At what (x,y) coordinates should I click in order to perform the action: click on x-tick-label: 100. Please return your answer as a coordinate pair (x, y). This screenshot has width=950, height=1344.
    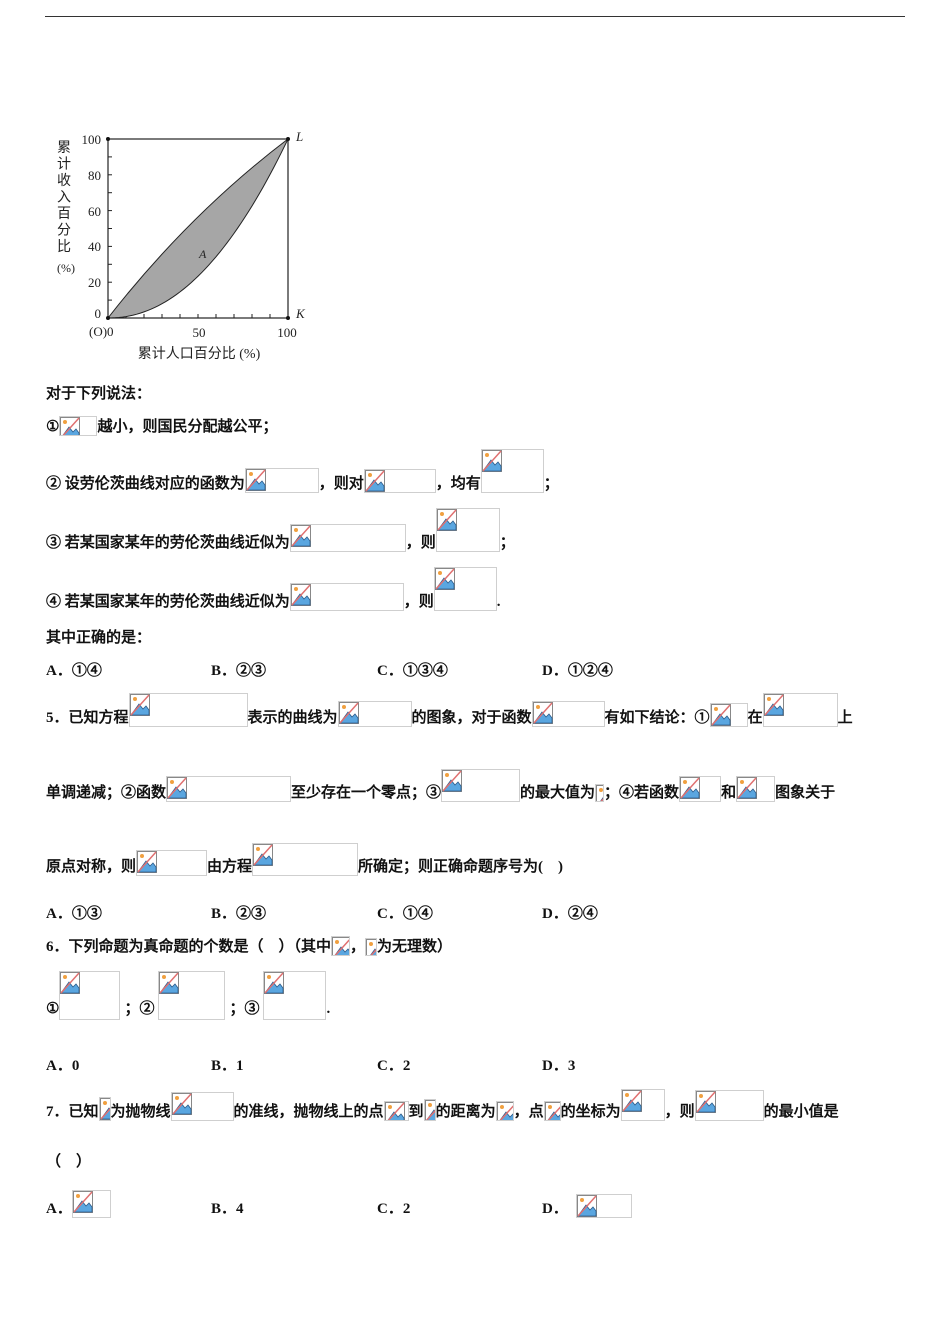
    Looking at the image, I should click on (287, 332).